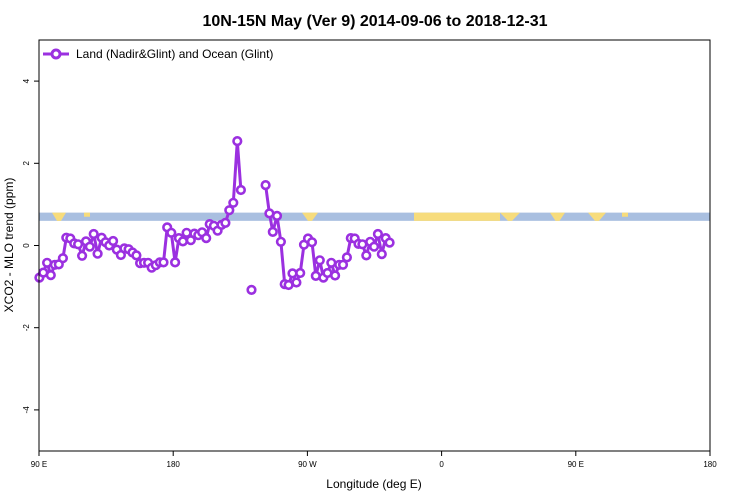 The height and width of the screenshot is (500, 750). What do you see at coordinates (441, 464) in the screenshot?
I see `x-tick-label: 0` at bounding box center [441, 464].